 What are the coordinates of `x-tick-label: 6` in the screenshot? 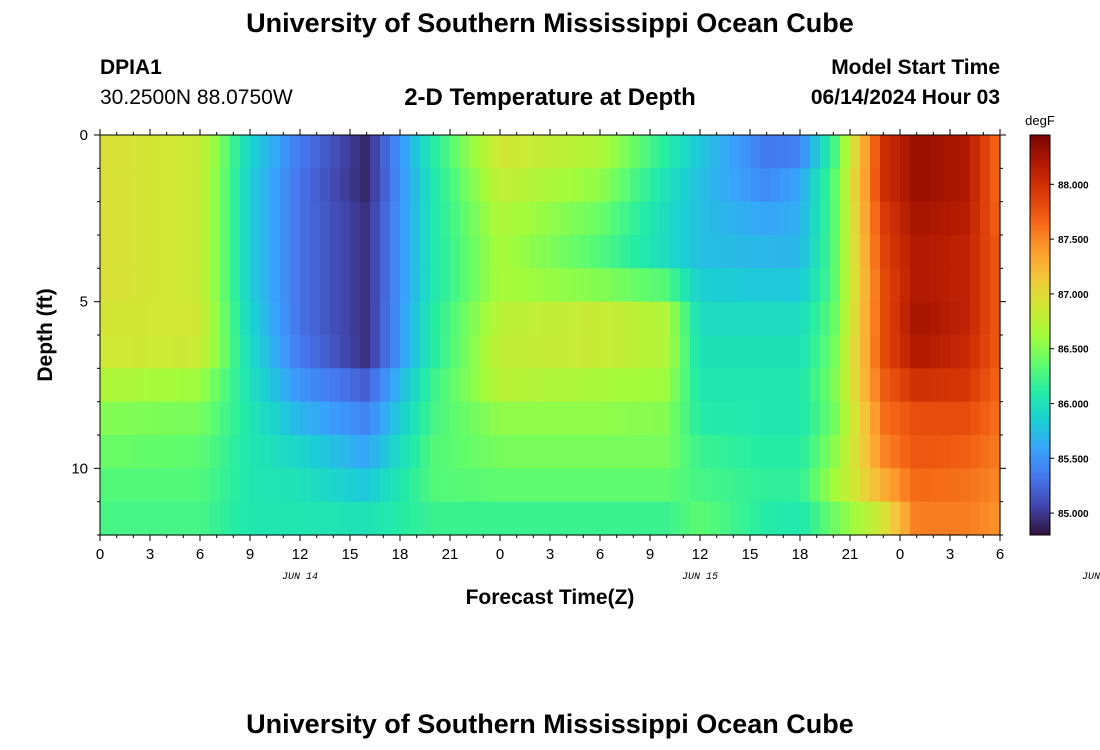 It's located at (1000, 554).